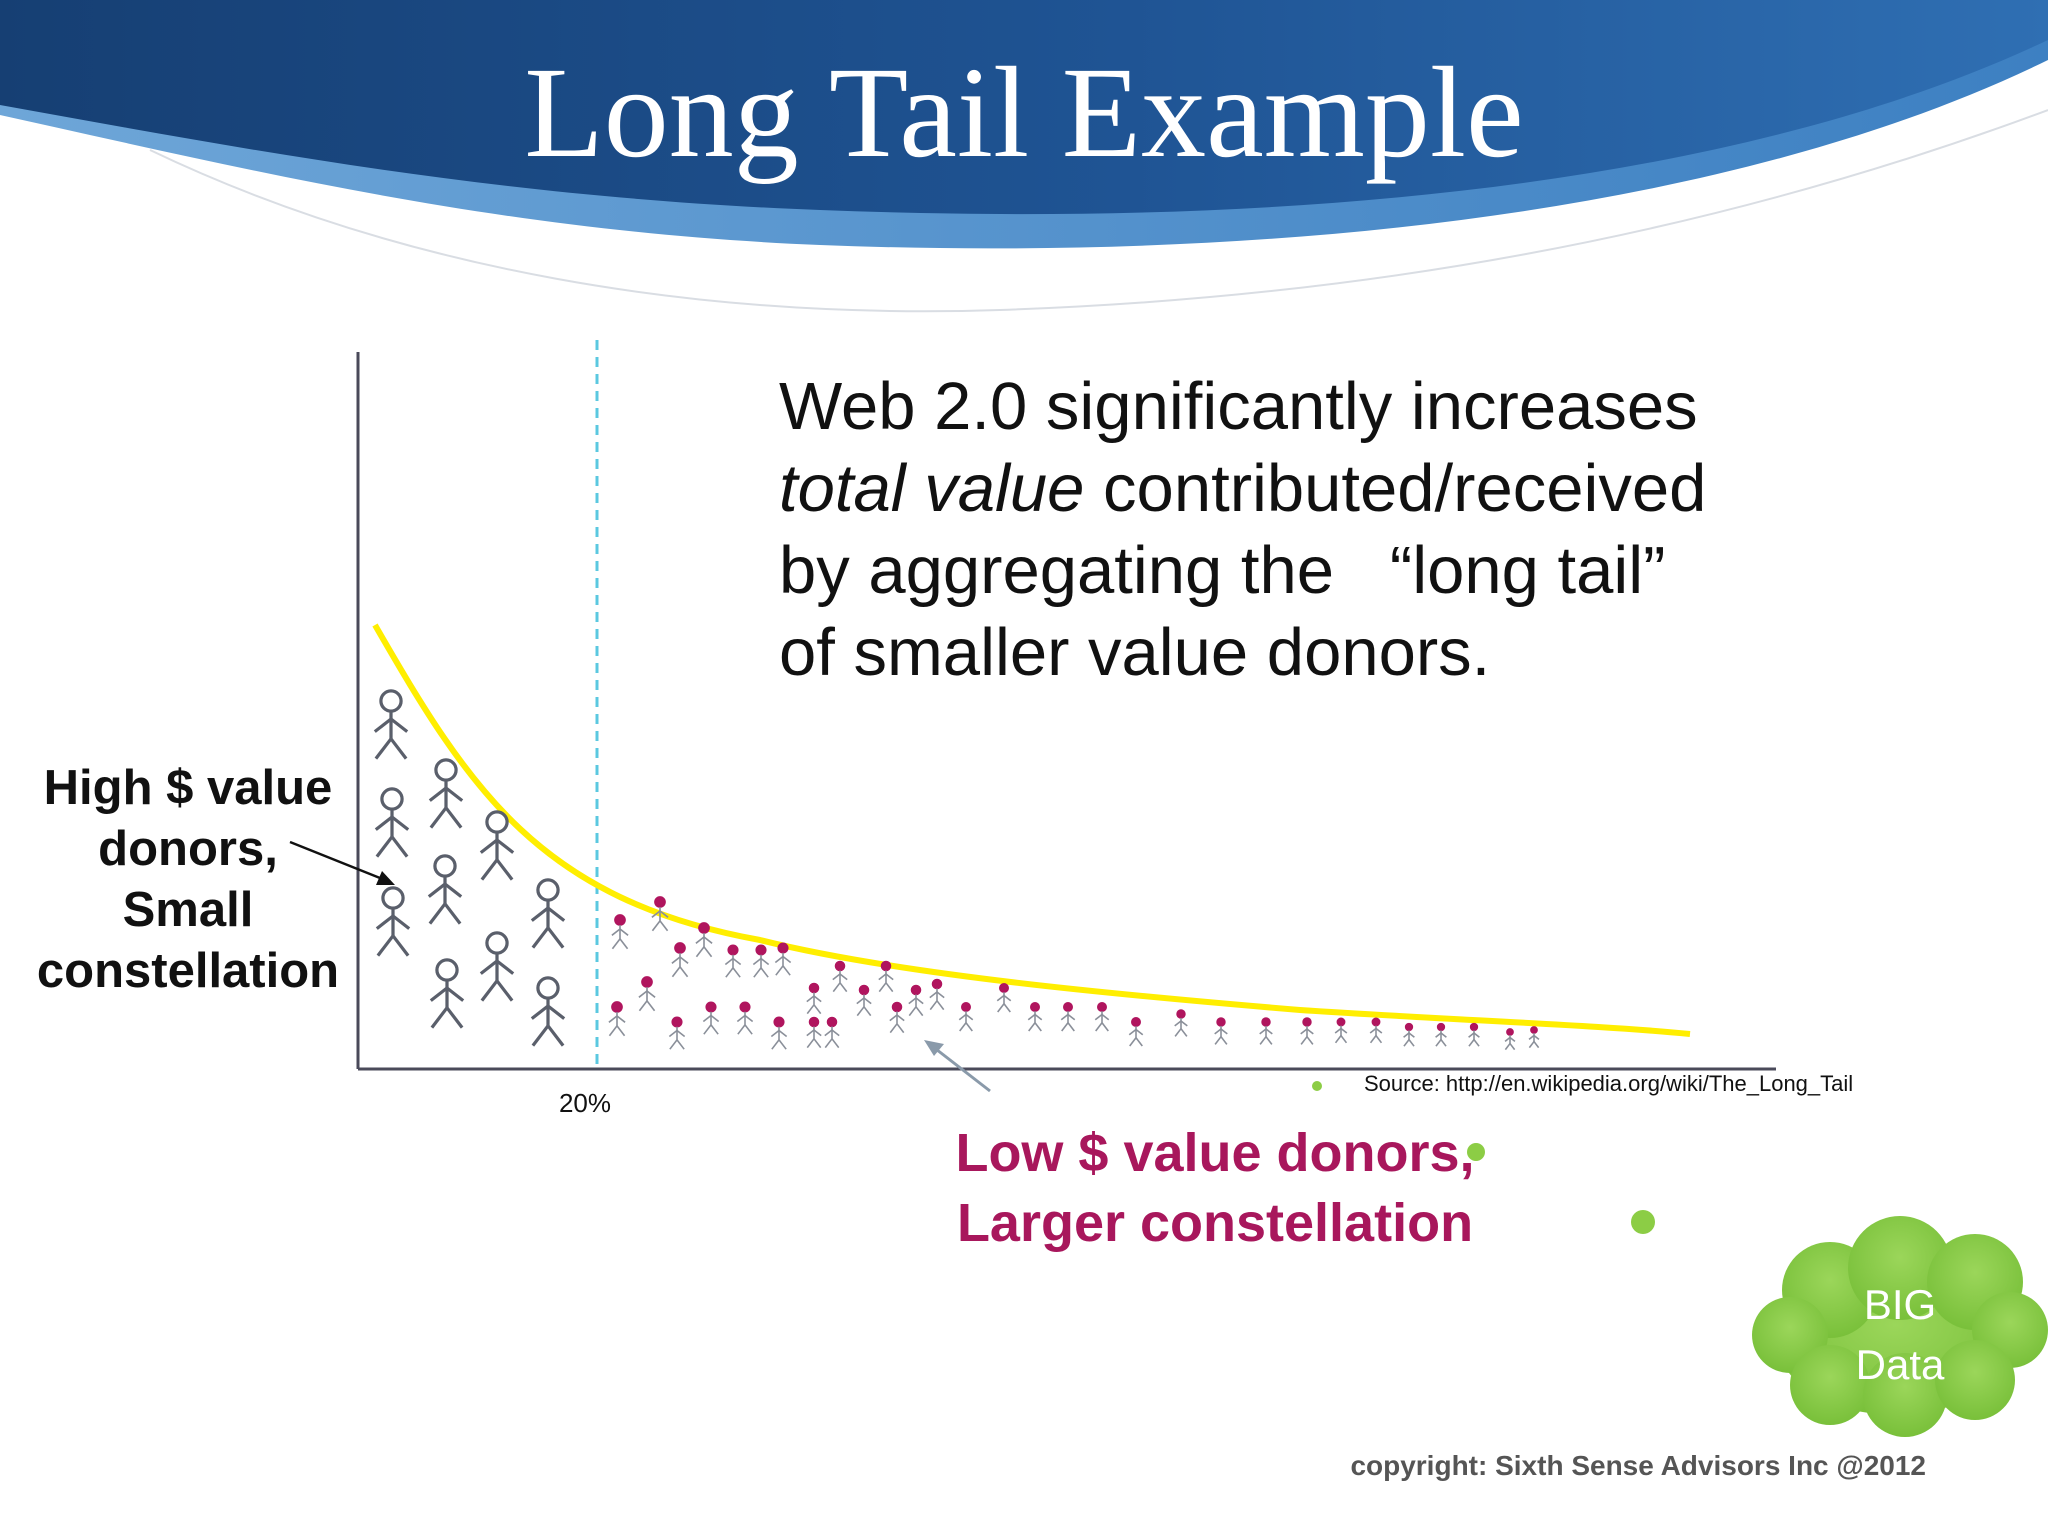 The height and width of the screenshot is (1536, 2048). Describe the element at coordinates (1900, 1304) in the screenshot. I see `badge-line: BIG` at that location.